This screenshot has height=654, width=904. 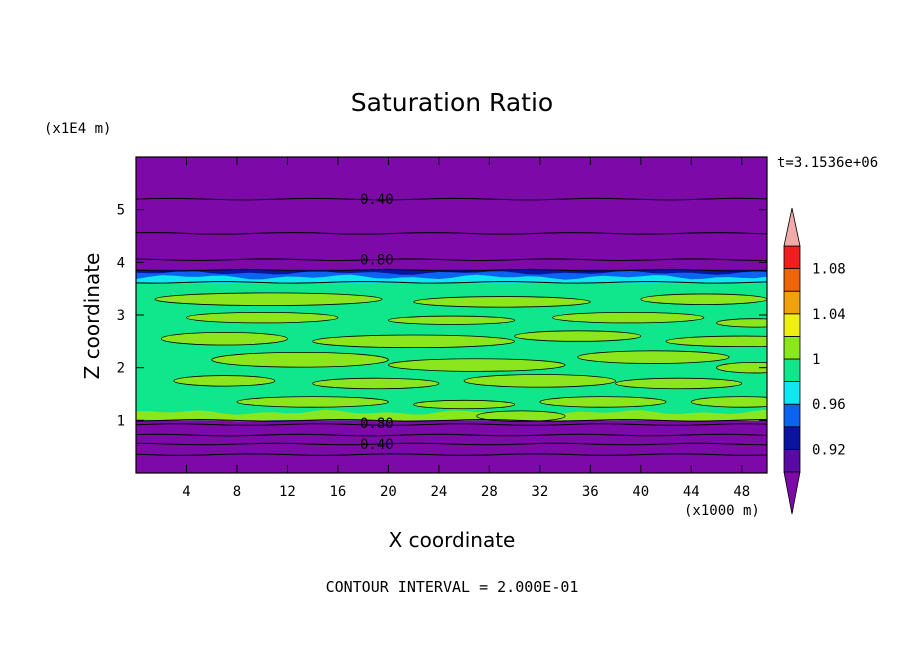 I want to click on x-tick-label: 12, so click(x=287, y=492).